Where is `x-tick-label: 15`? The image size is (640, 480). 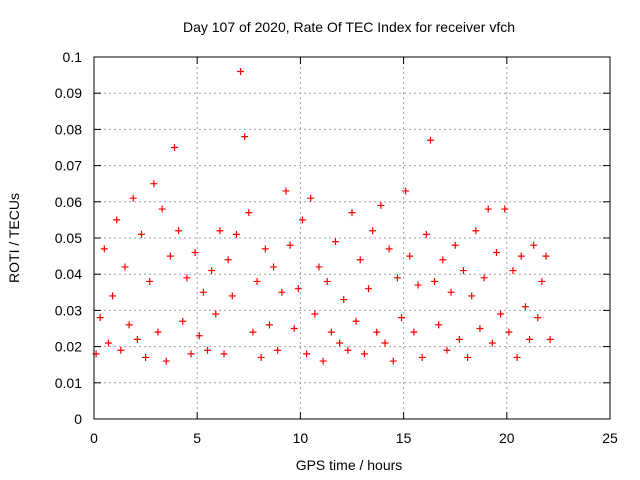 x-tick-label: 15 is located at coordinates (404, 438).